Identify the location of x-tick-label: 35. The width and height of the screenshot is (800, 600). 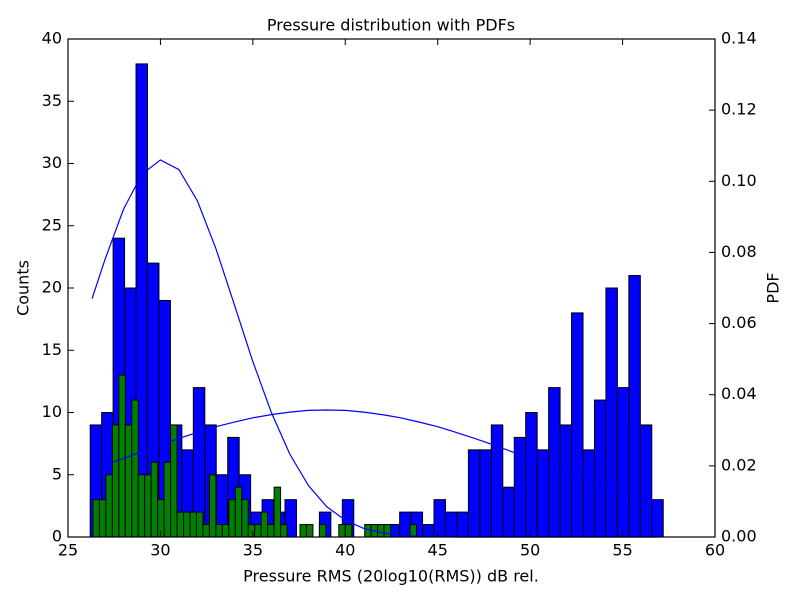
(253, 550).